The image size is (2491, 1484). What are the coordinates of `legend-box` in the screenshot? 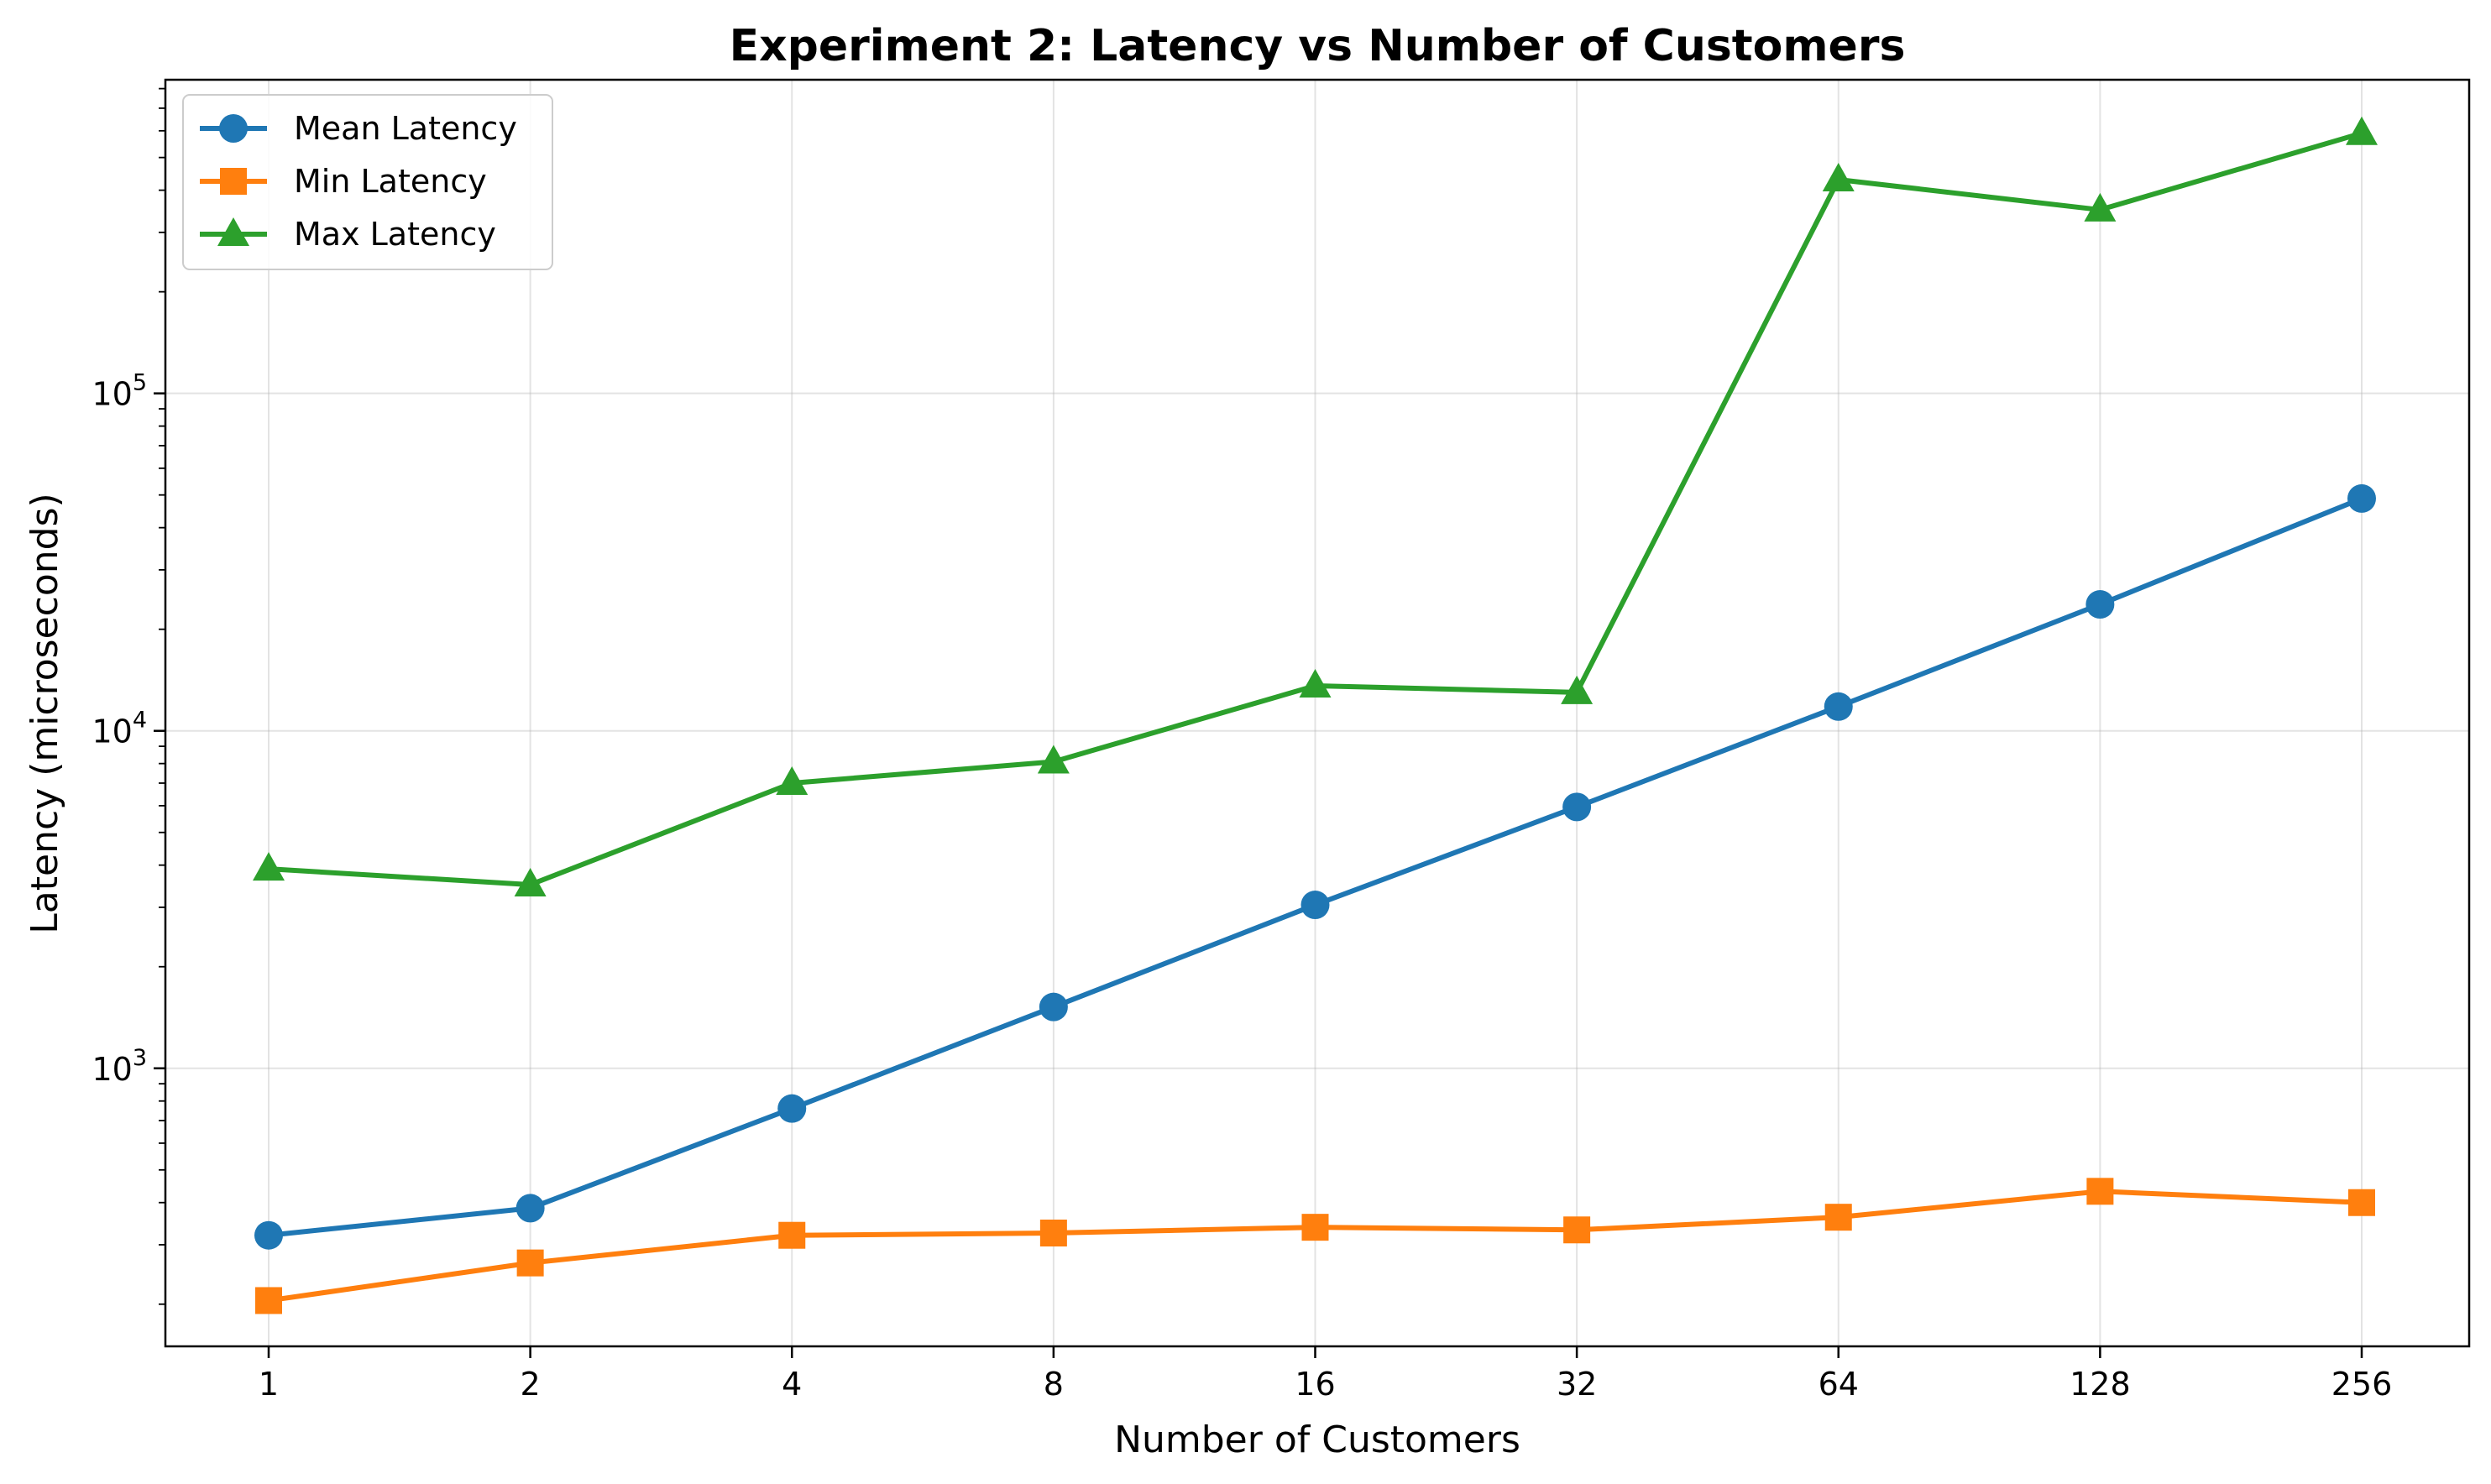 It's located at (367, 182).